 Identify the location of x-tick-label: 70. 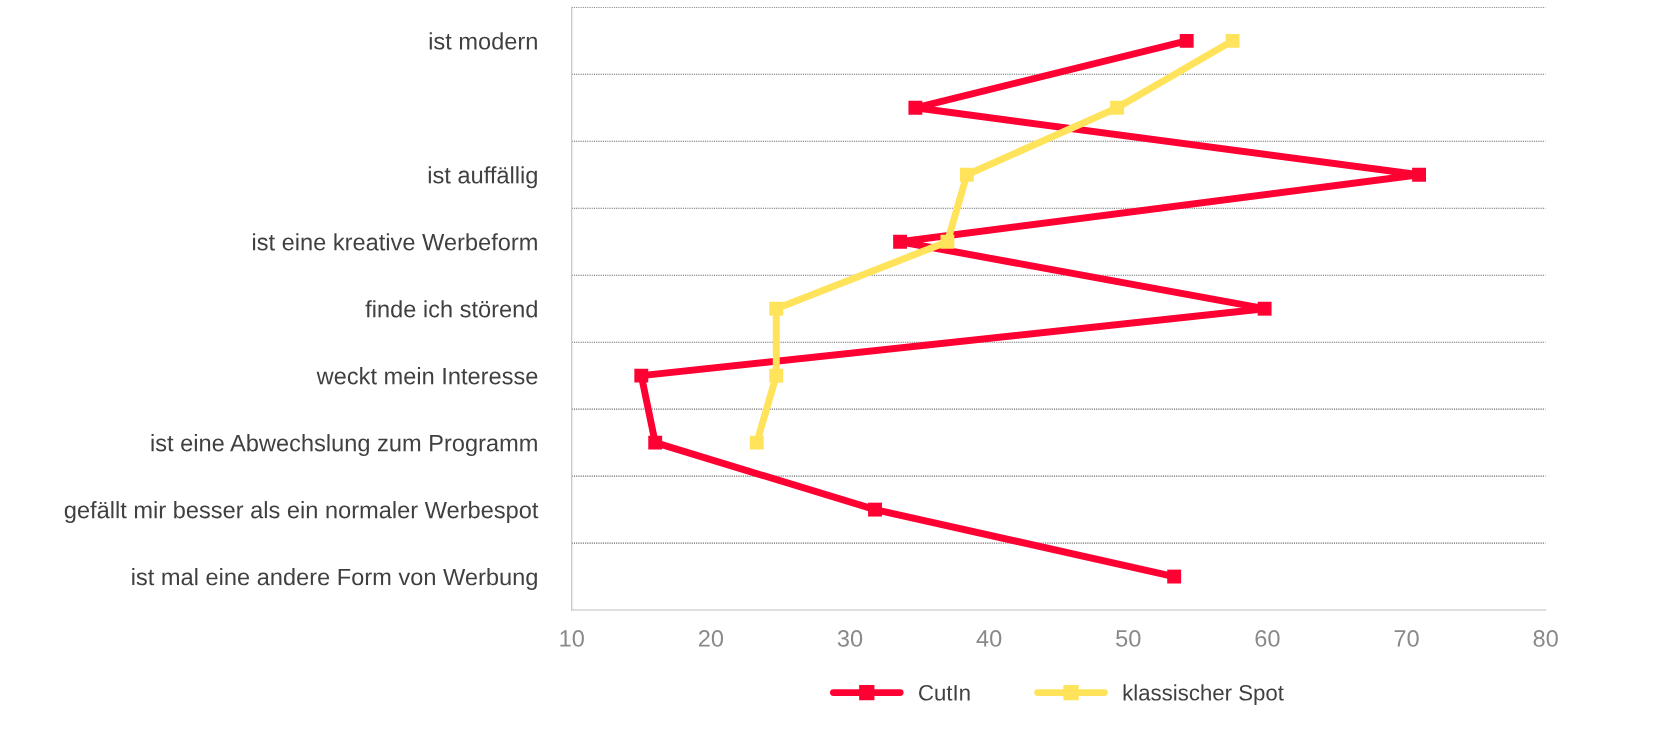
(1406, 638).